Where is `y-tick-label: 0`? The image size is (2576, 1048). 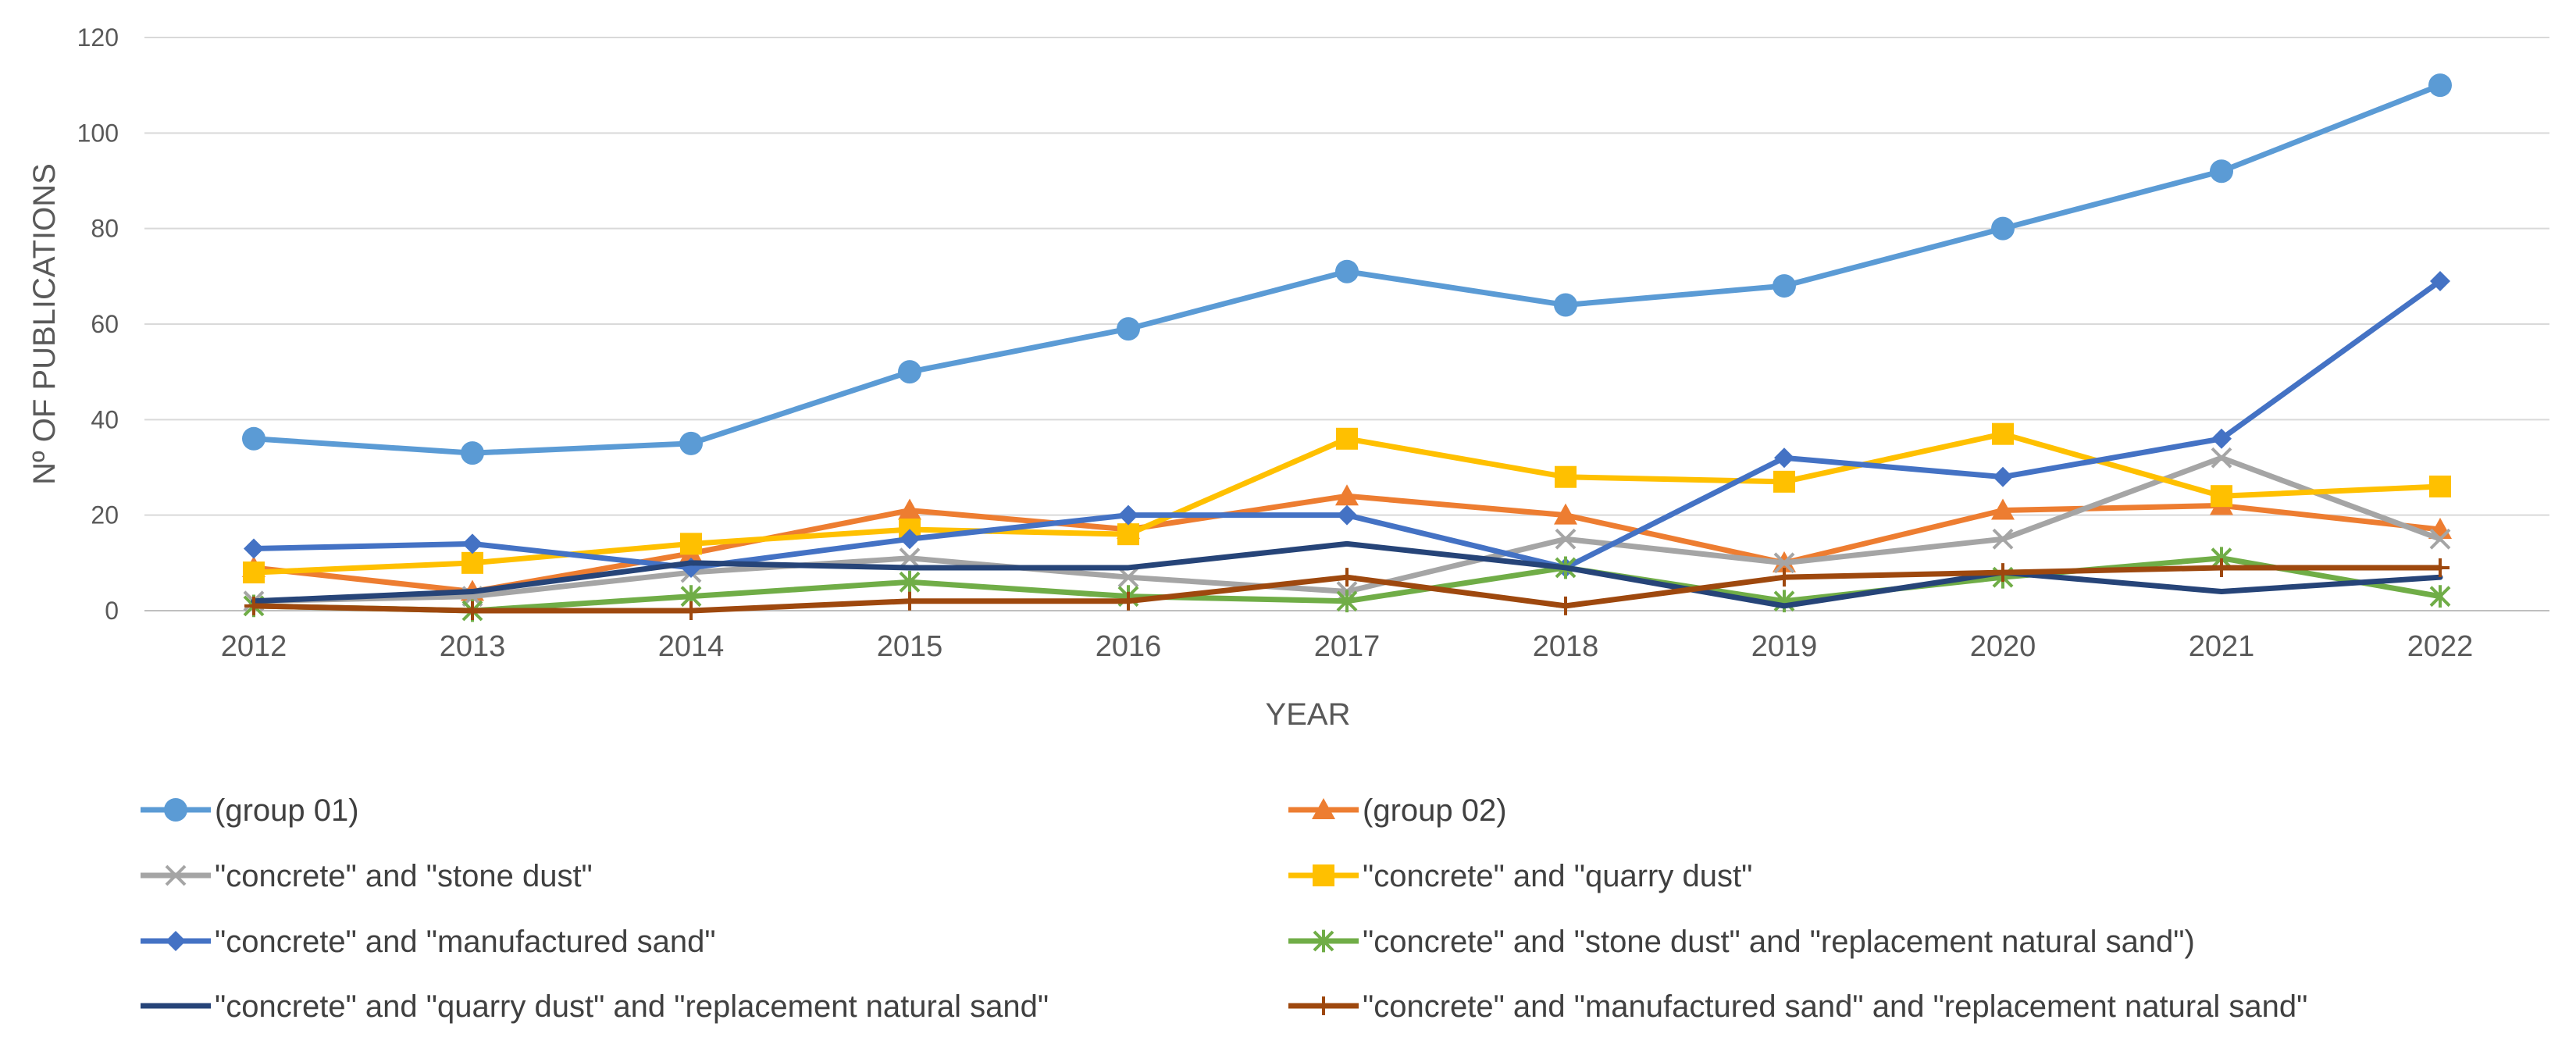 y-tick-label: 0 is located at coordinates (112, 611).